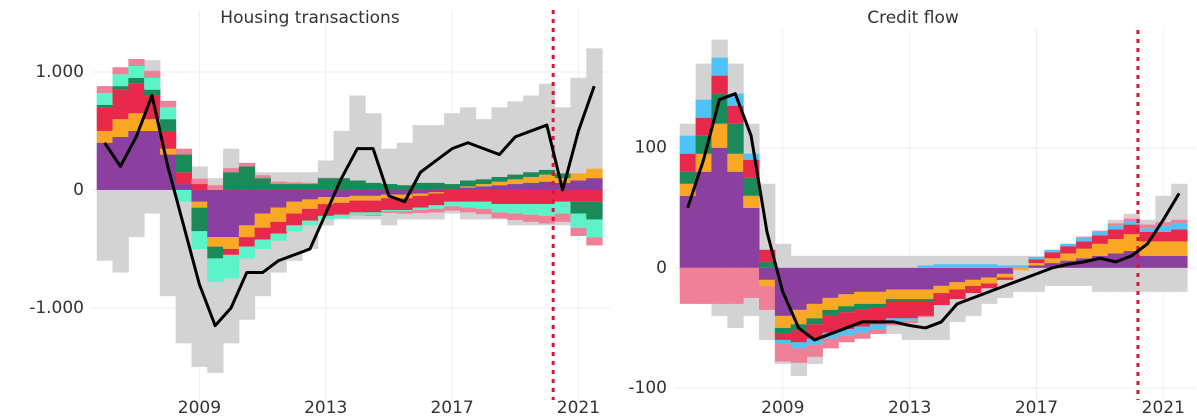 This screenshot has width=1197, height=419. What do you see at coordinates (56, 308) in the screenshot?
I see `y-tick-label: -1.000` at bounding box center [56, 308].